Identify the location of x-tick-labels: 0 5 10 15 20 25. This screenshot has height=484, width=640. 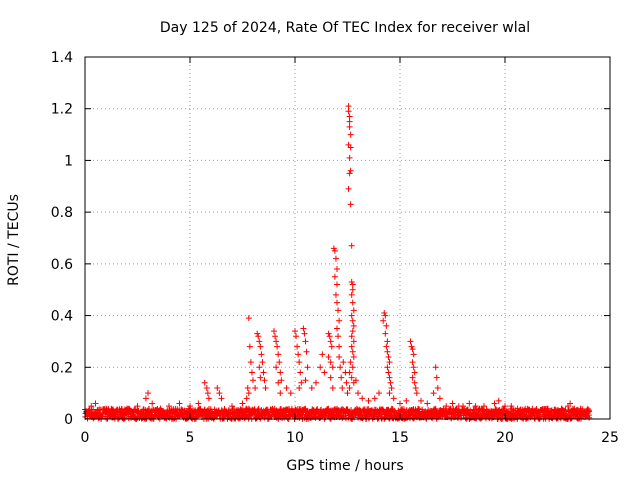
(350, 438).